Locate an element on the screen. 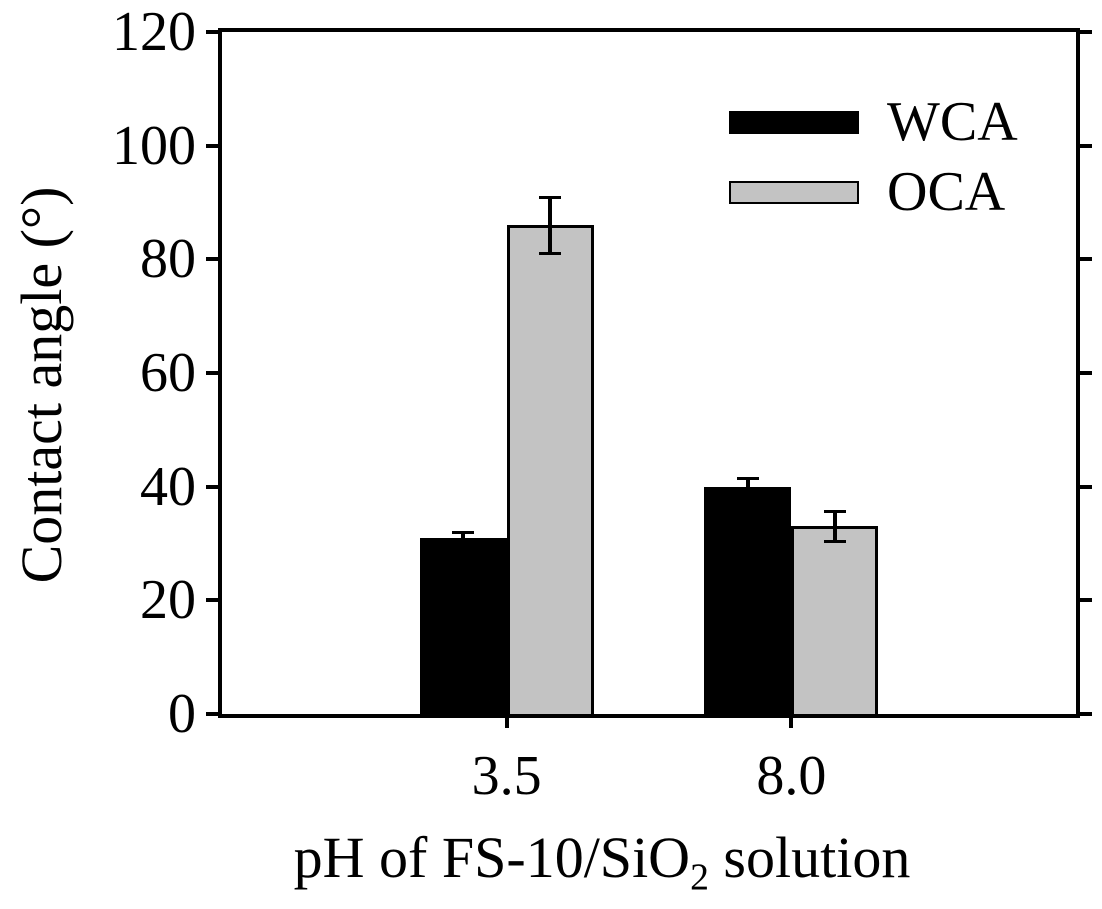  bar-wca-8.0 is located at coordinates (748, 602).